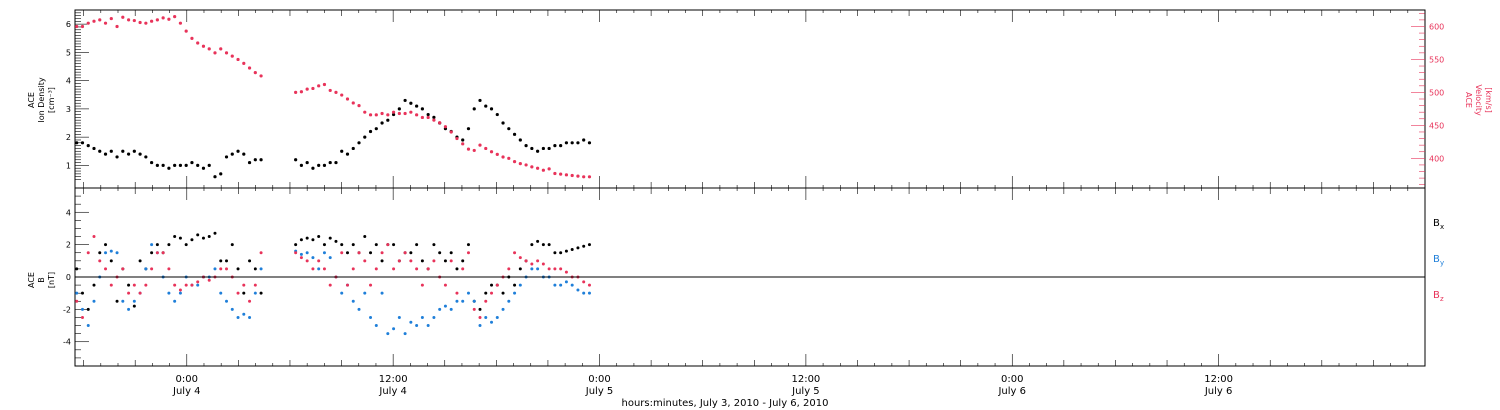 The width and height of the screenshot is (1500, 410). Describe the element at coordinates (1468, 100) in the screenshot. I see `top-right-ylabel-1: ACE` at that location.